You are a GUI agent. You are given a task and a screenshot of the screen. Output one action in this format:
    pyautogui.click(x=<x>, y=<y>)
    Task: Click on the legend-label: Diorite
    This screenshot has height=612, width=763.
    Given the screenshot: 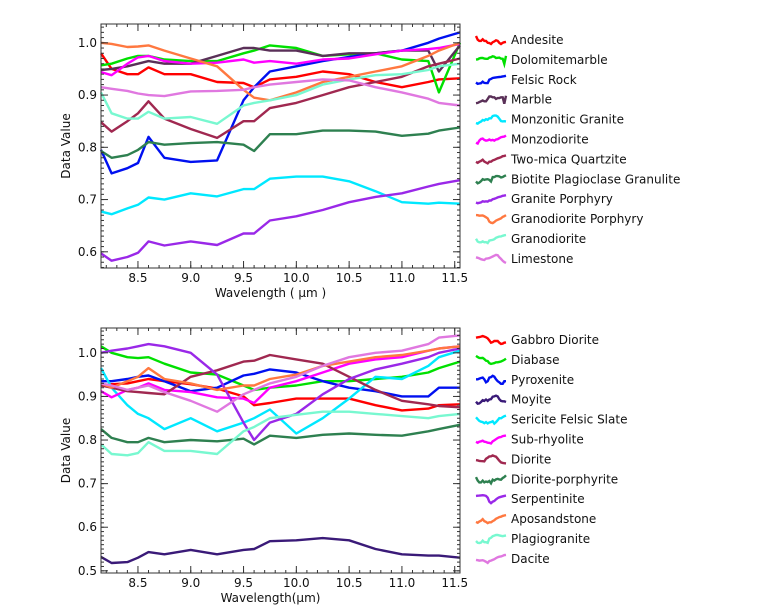 What is the action you would take?
    pyautogui.click(x=531, y=459)
    